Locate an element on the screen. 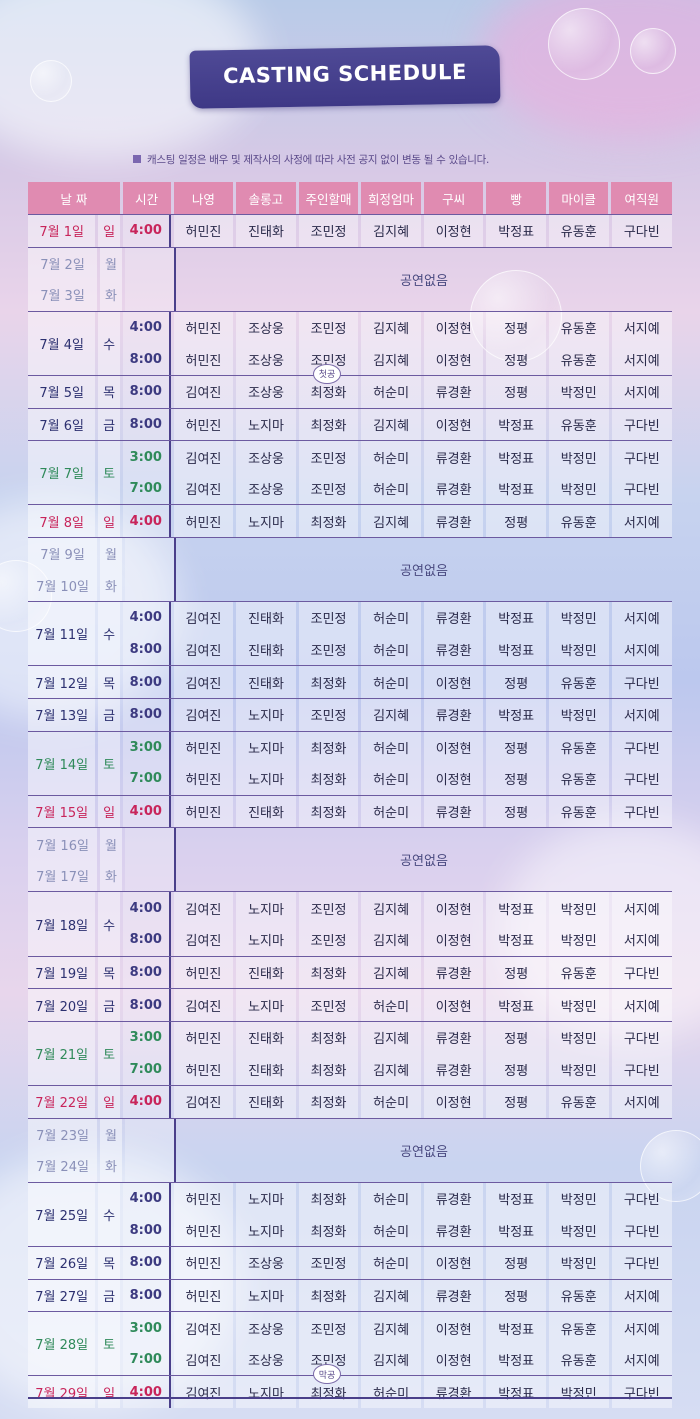 This screenshot has height=1419, width=700. date-cell: 7월 15일 is located at coordinates (62, 811).